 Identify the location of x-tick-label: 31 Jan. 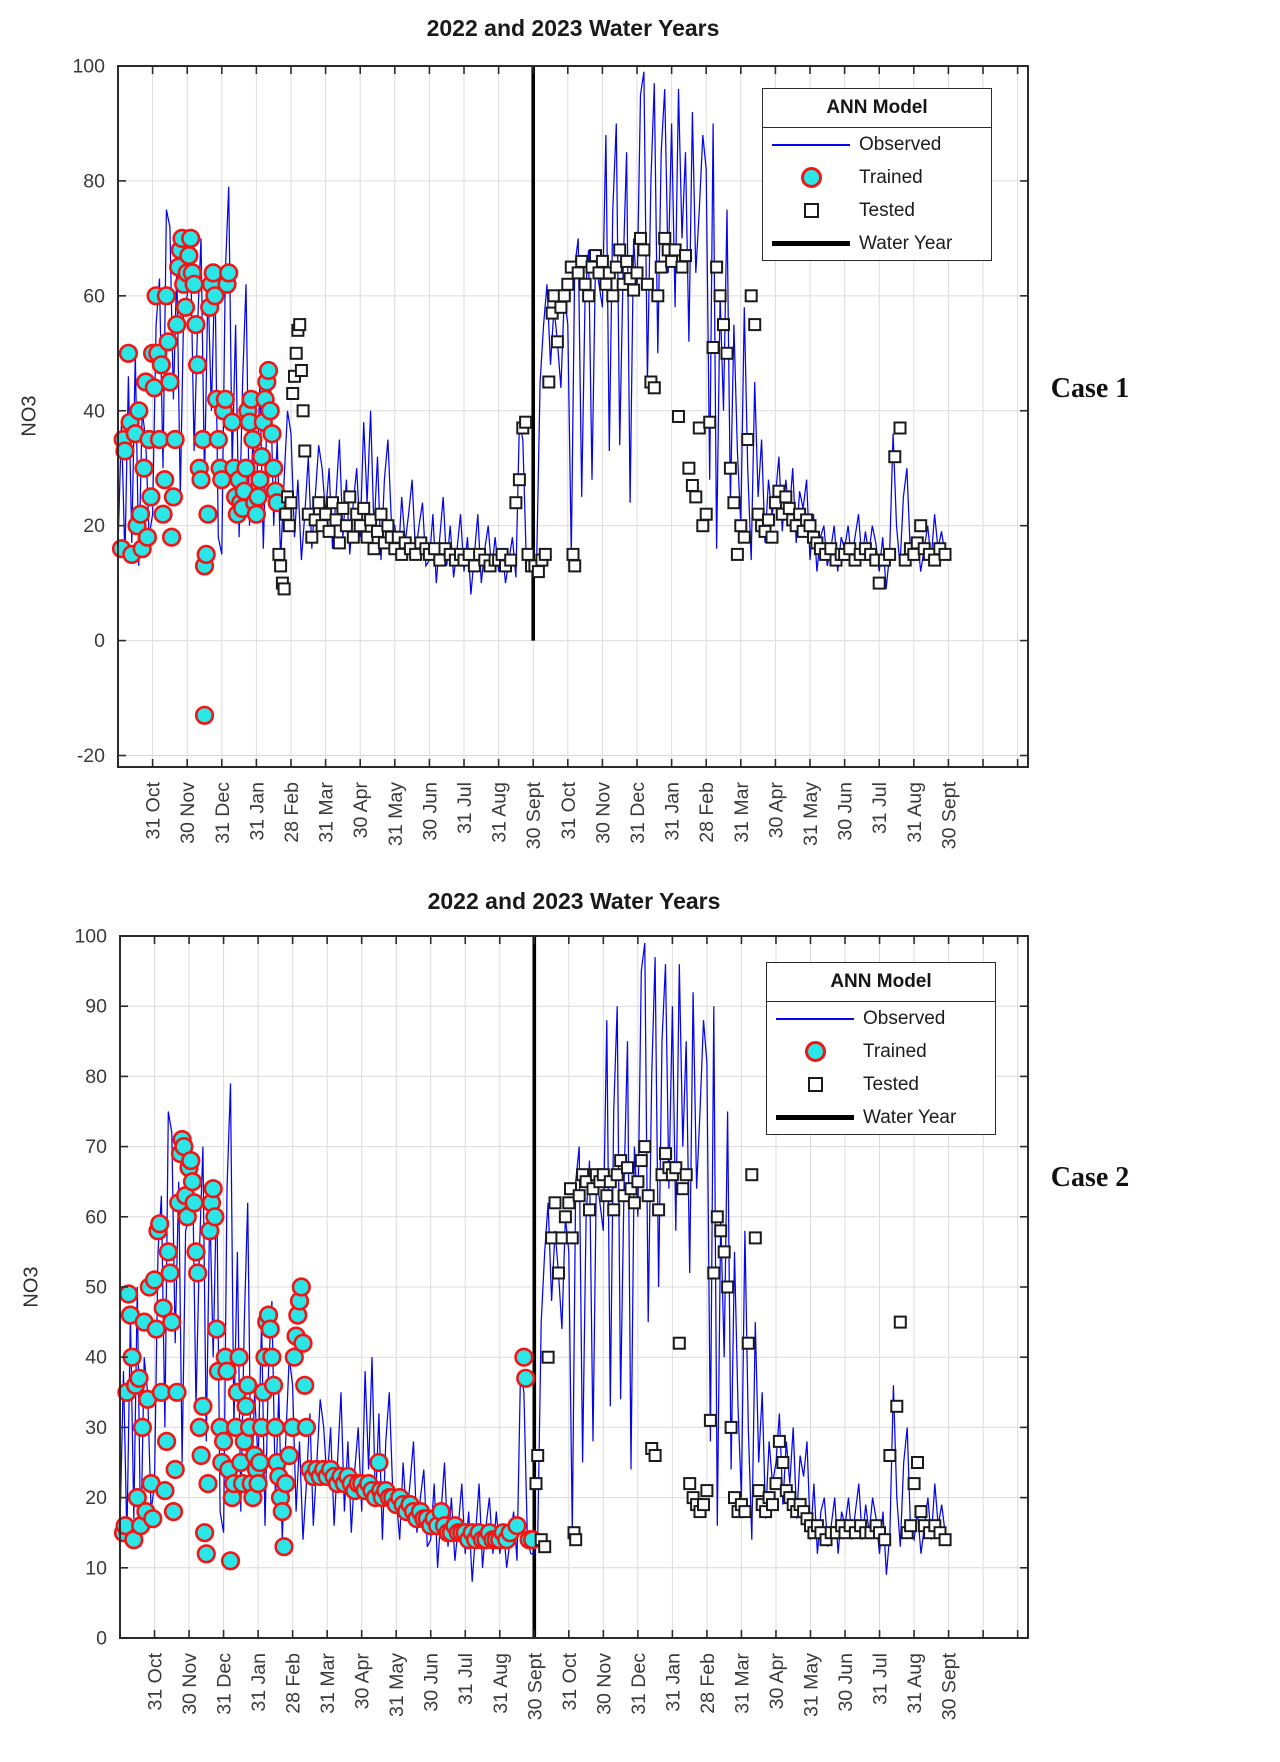
(257, 811).